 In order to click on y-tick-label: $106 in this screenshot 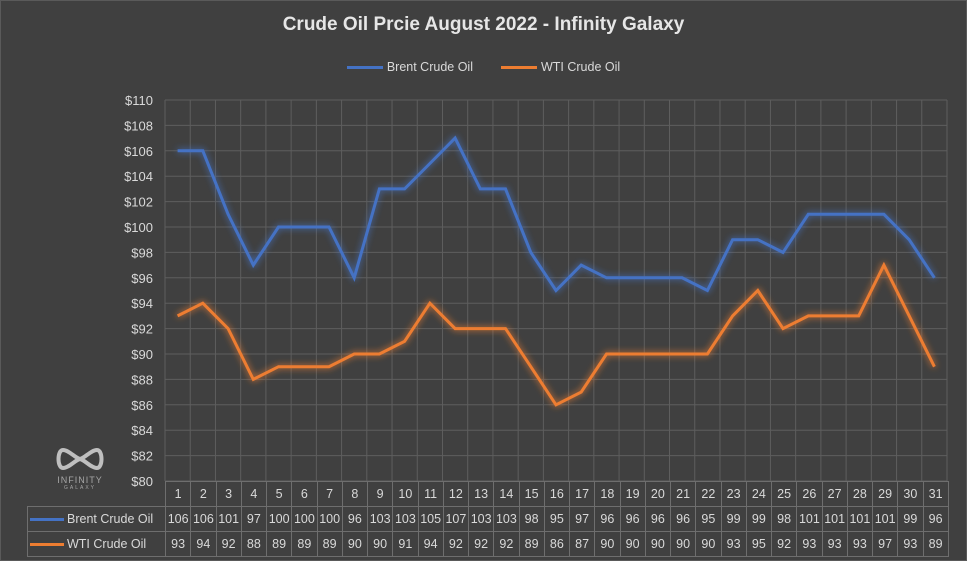, I will do `click(138, 151)`.